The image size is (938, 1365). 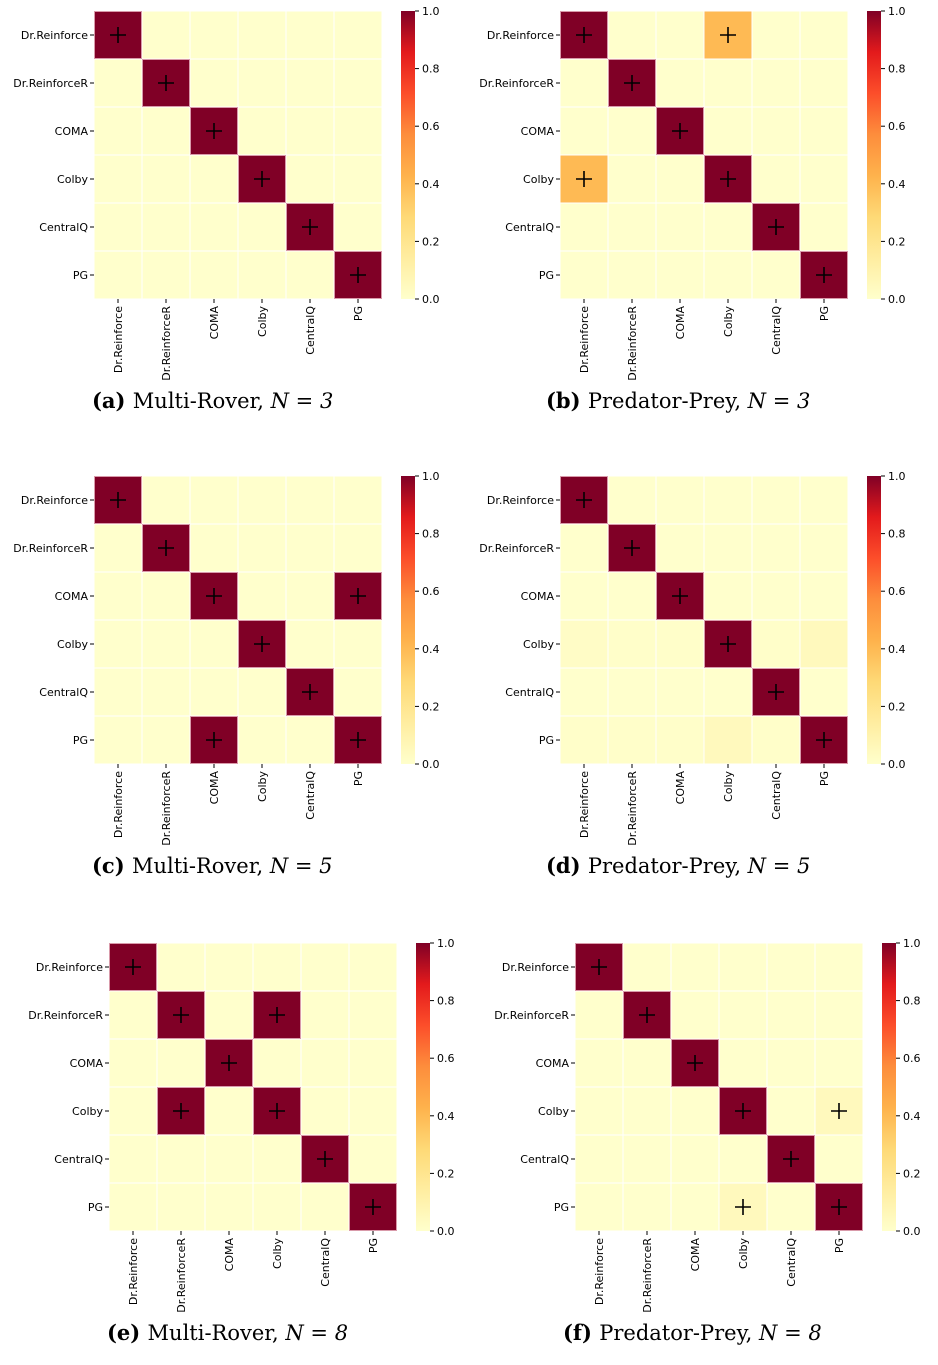 I want to click on caption-letter: (f), so click(x=581, y=1332).